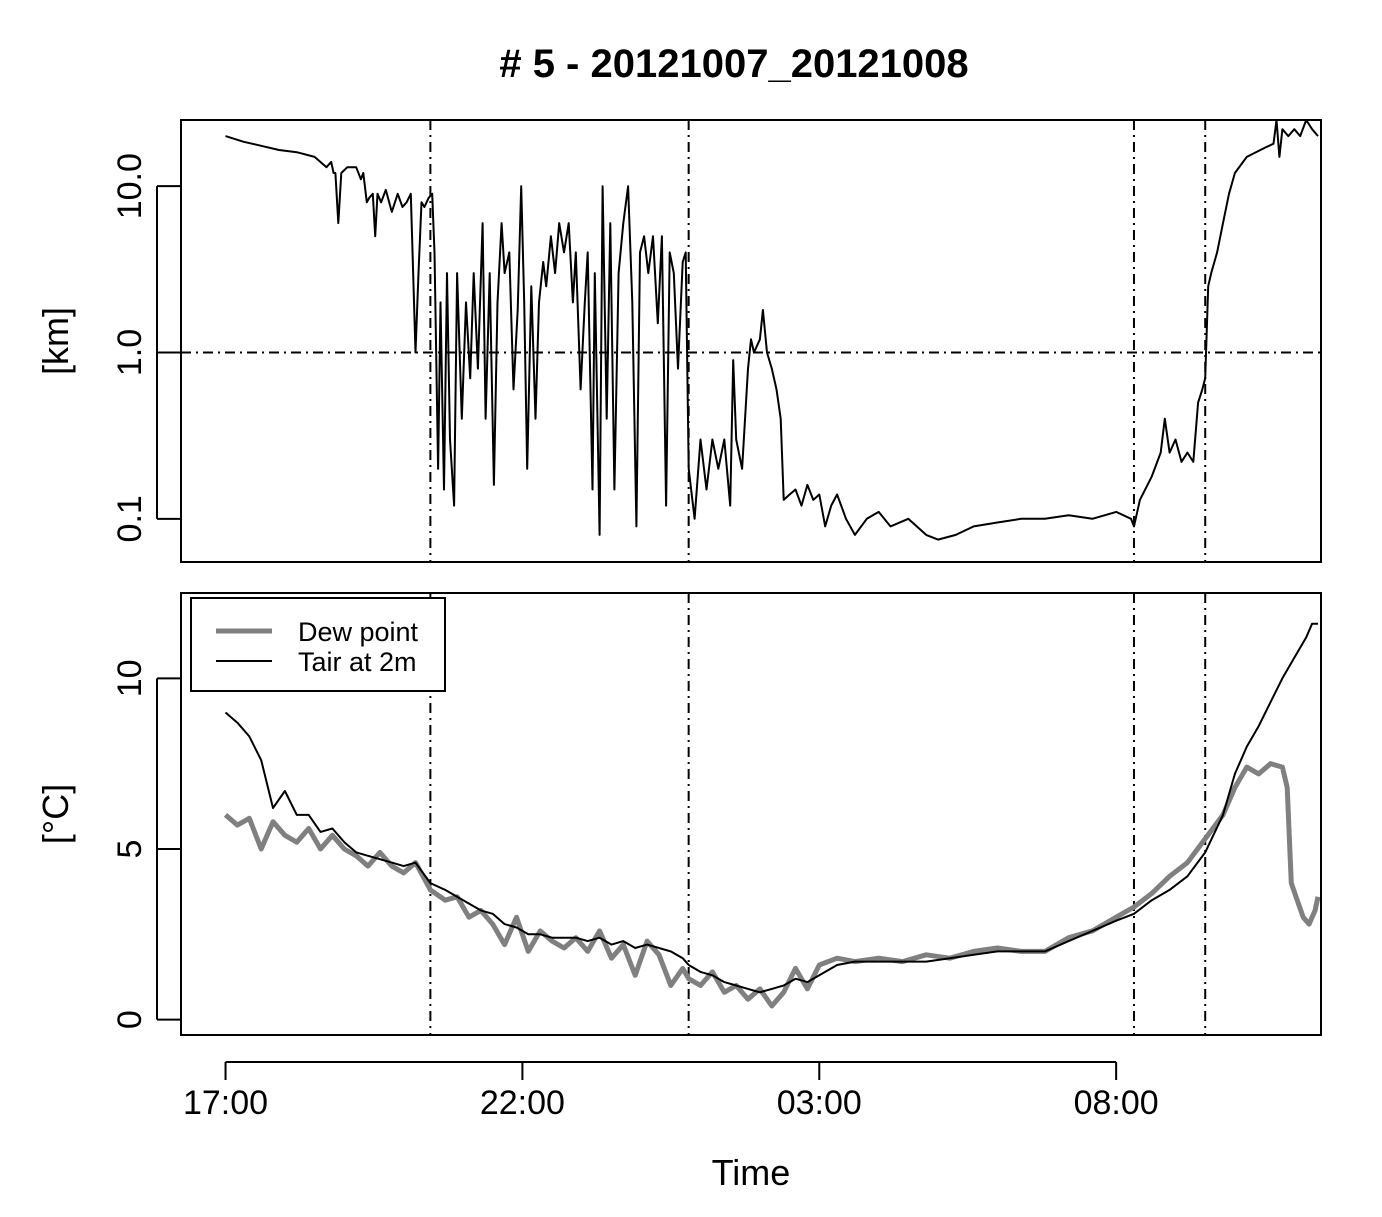  What do you see at coordinates (130, 518) in the screenshot?
I see `p1-ytick-label-0: 0.1` at bounding box center [130, 518].